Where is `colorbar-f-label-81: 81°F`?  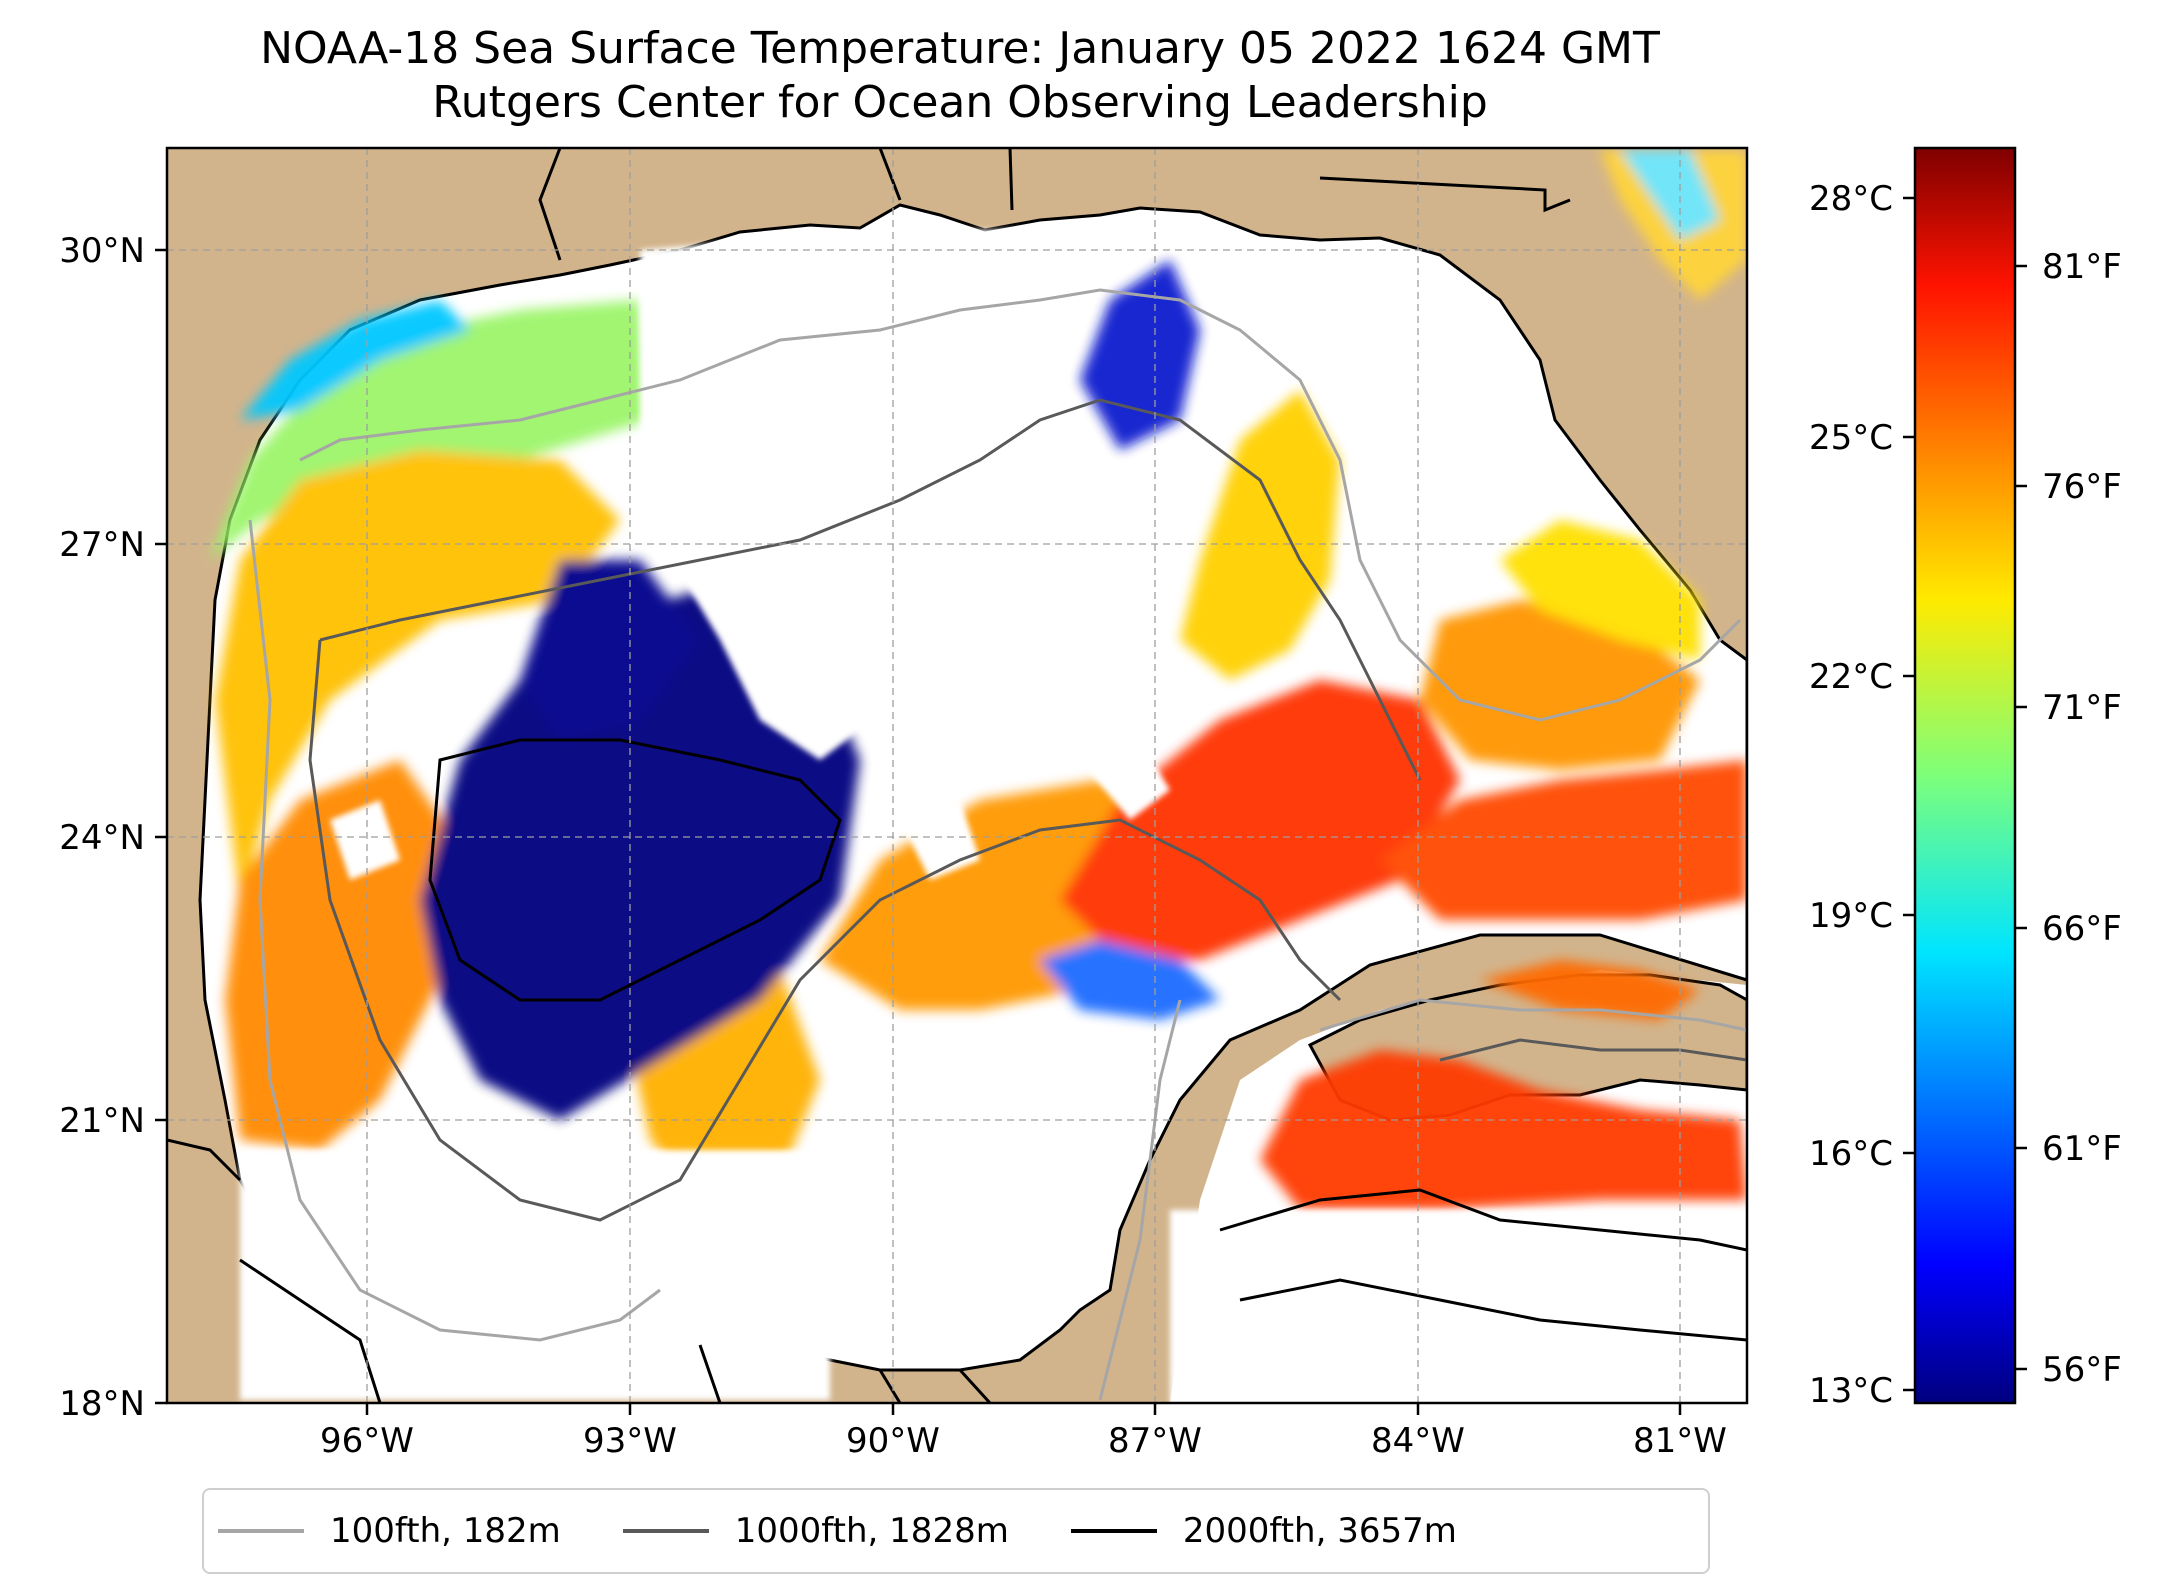
colorbar-f-label-81: 81°F is located at coordinates (2082, 267).